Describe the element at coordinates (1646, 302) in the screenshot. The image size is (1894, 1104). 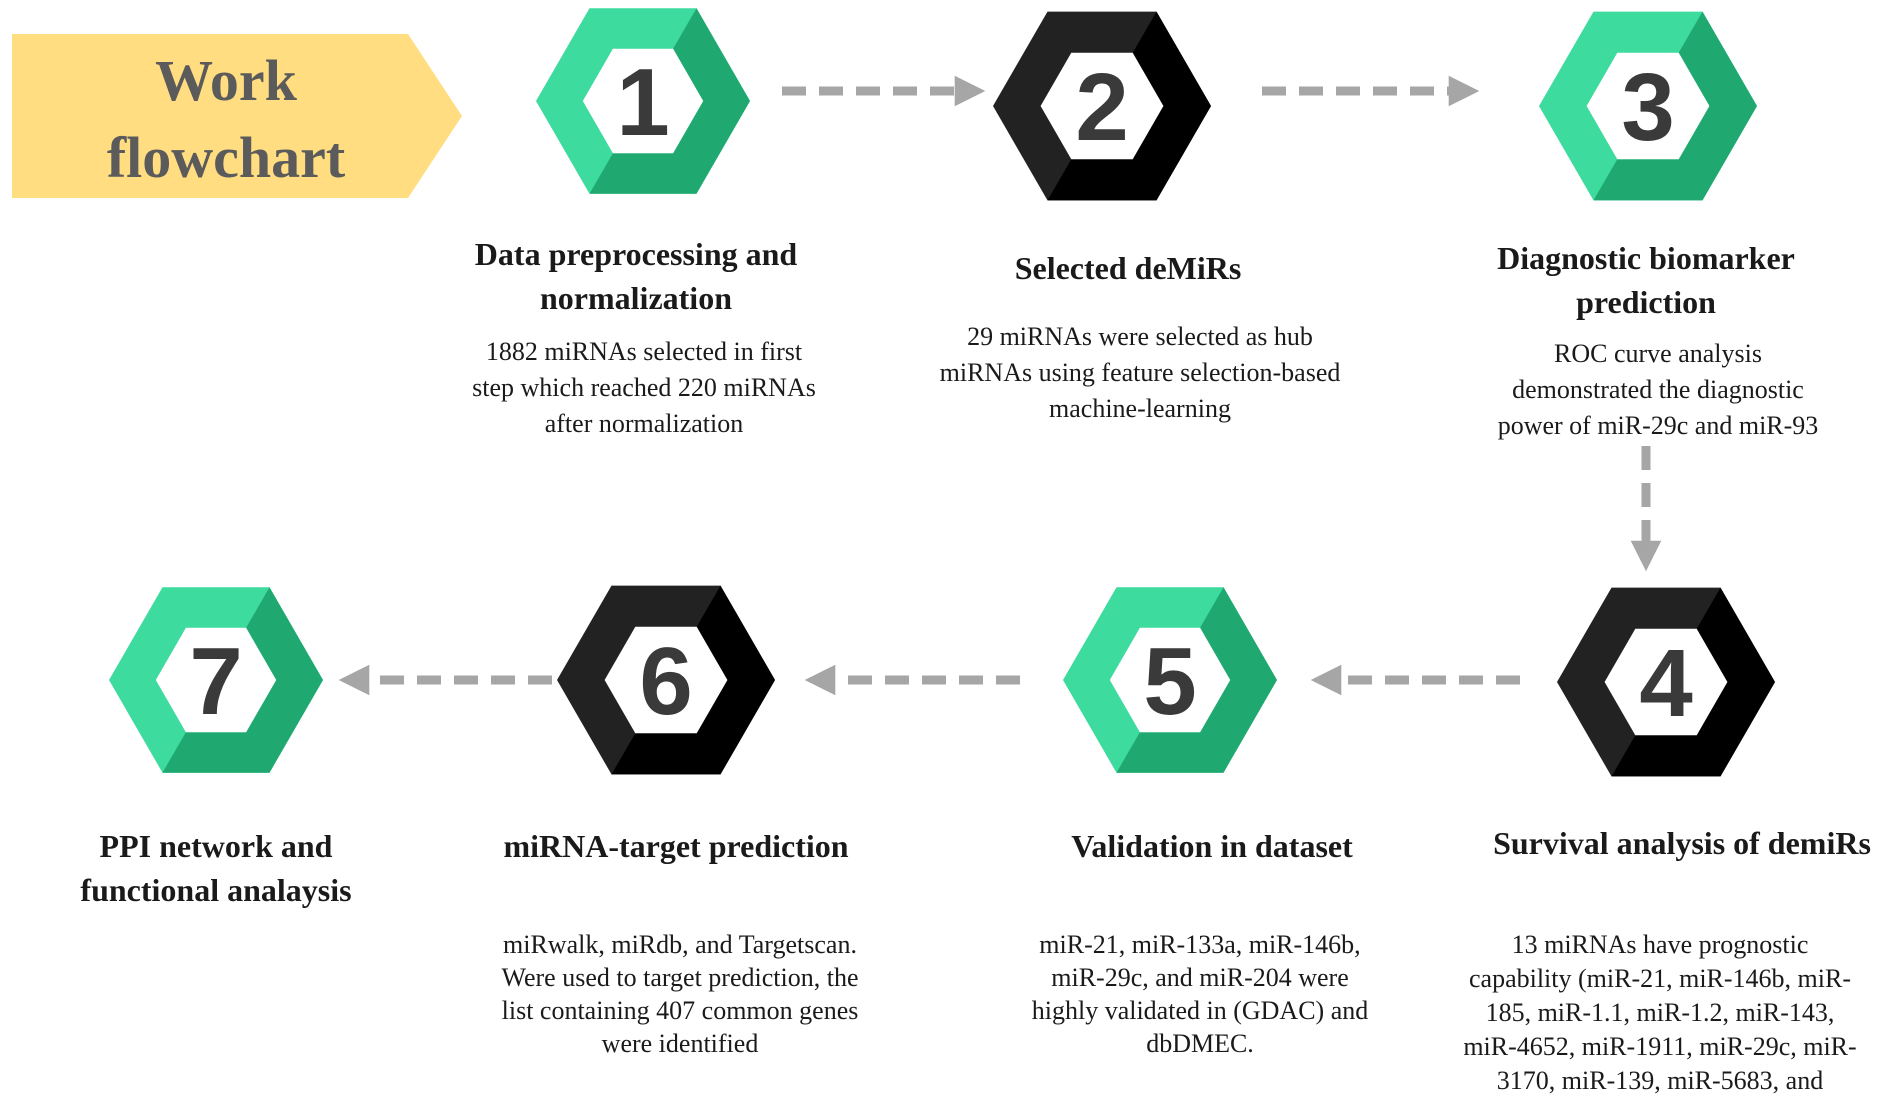
I see `step-3-title-line-2: prediction` at that location.